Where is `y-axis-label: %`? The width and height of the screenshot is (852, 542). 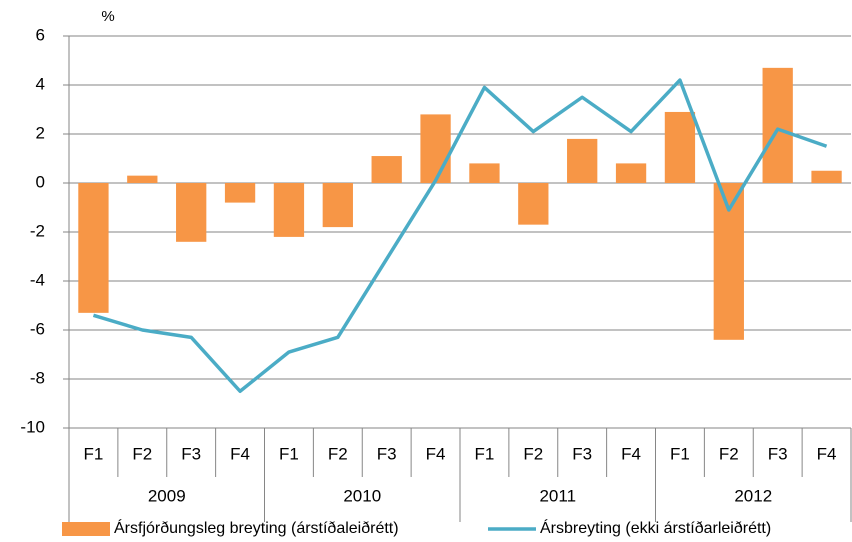
y-axis-label: % is located at coordinates (107, 16).